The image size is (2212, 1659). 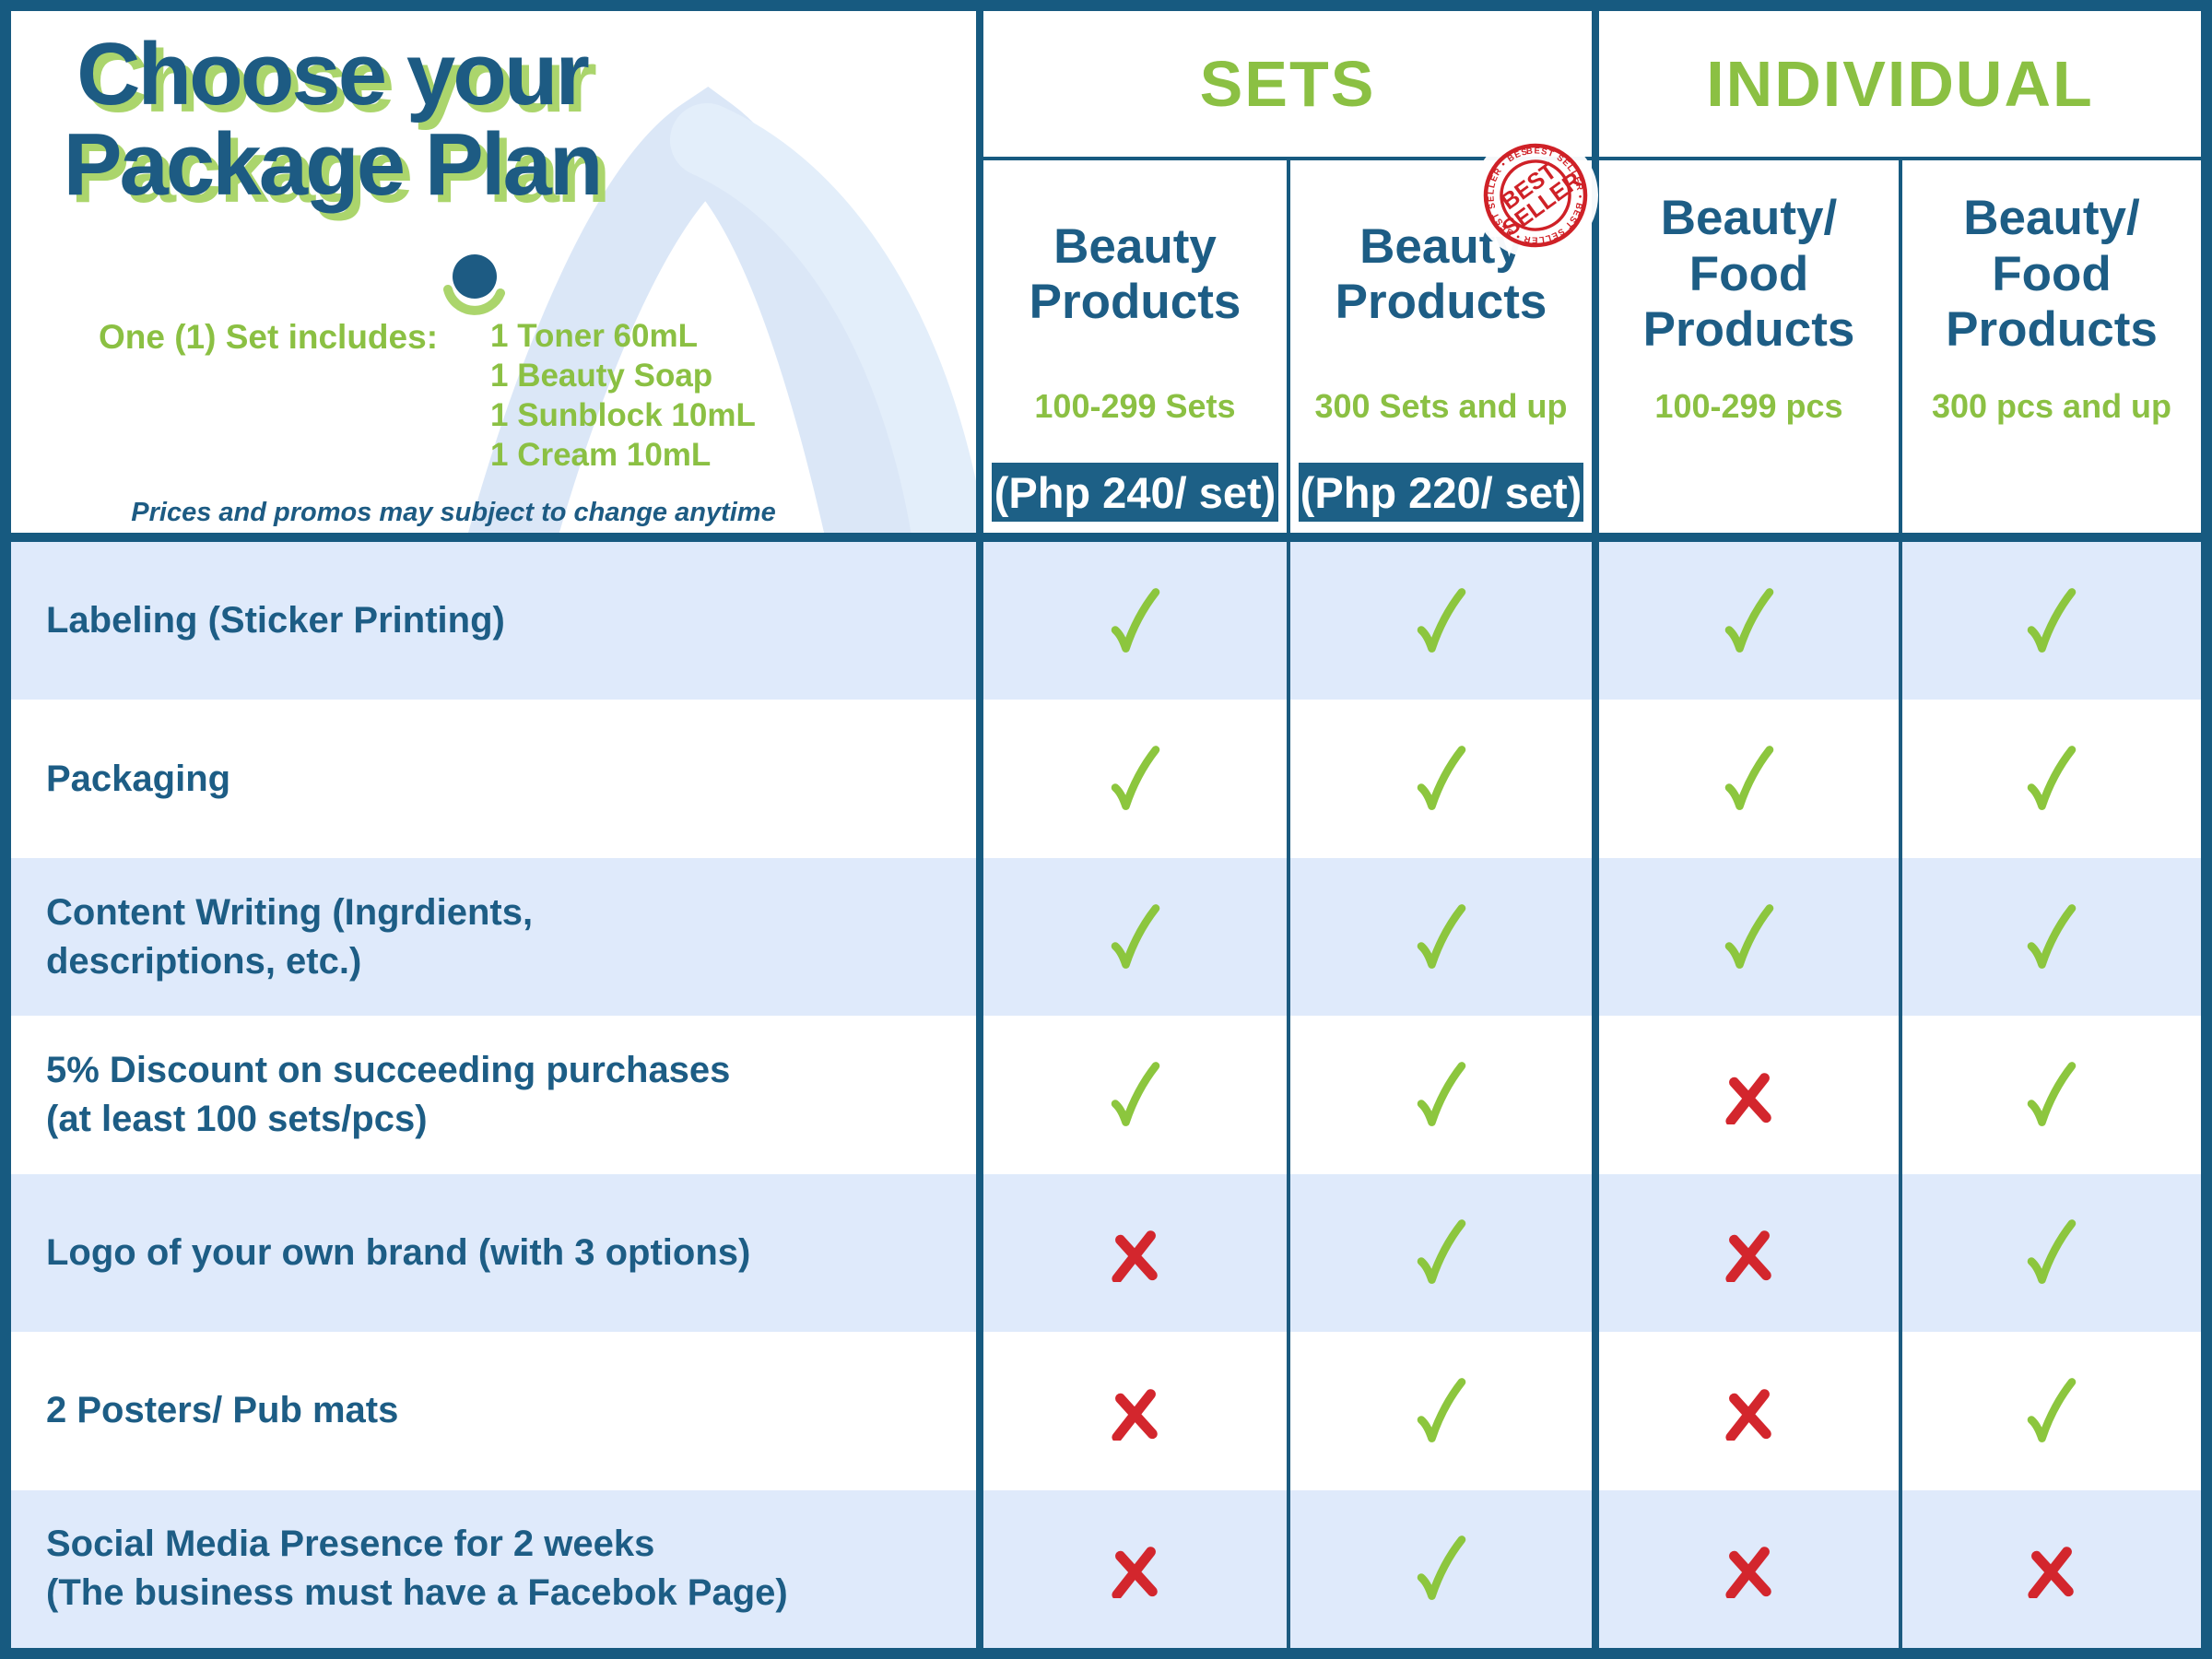 I want to click on set-includes-label: One (1) Set includes:, so click(x=269, y=337).